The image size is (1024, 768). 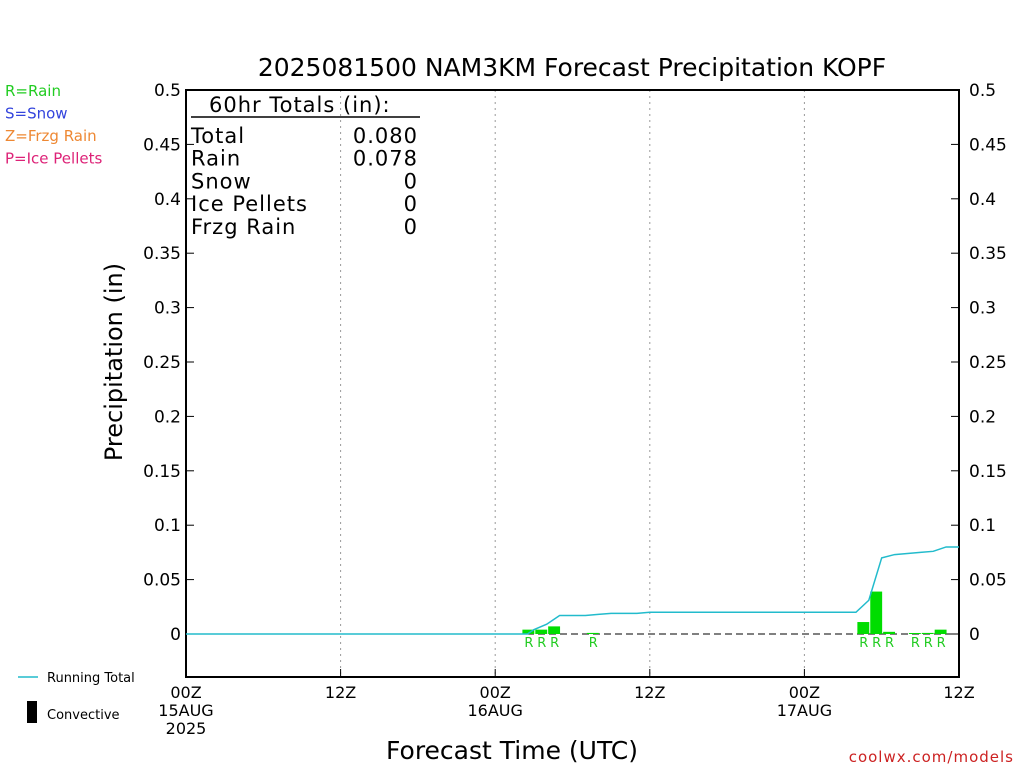 What do you see at coordinates (221, 181) in the screenshot?
I see `totals-row-label: Snow` at bounding box center [221, 181].